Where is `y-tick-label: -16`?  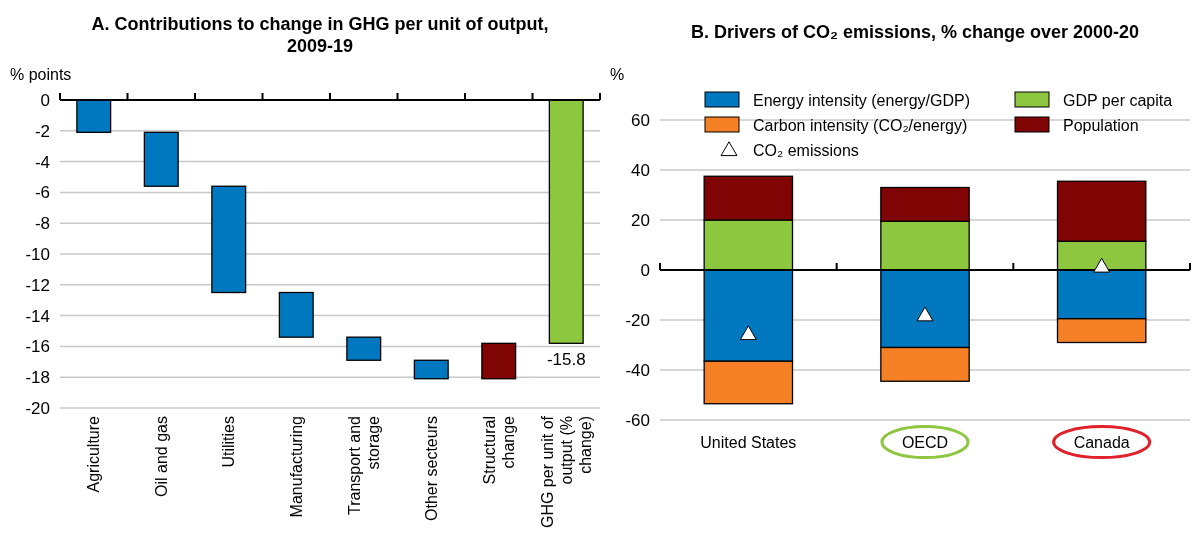 y-tick-label: -16 is located at coordinates (37, 347).